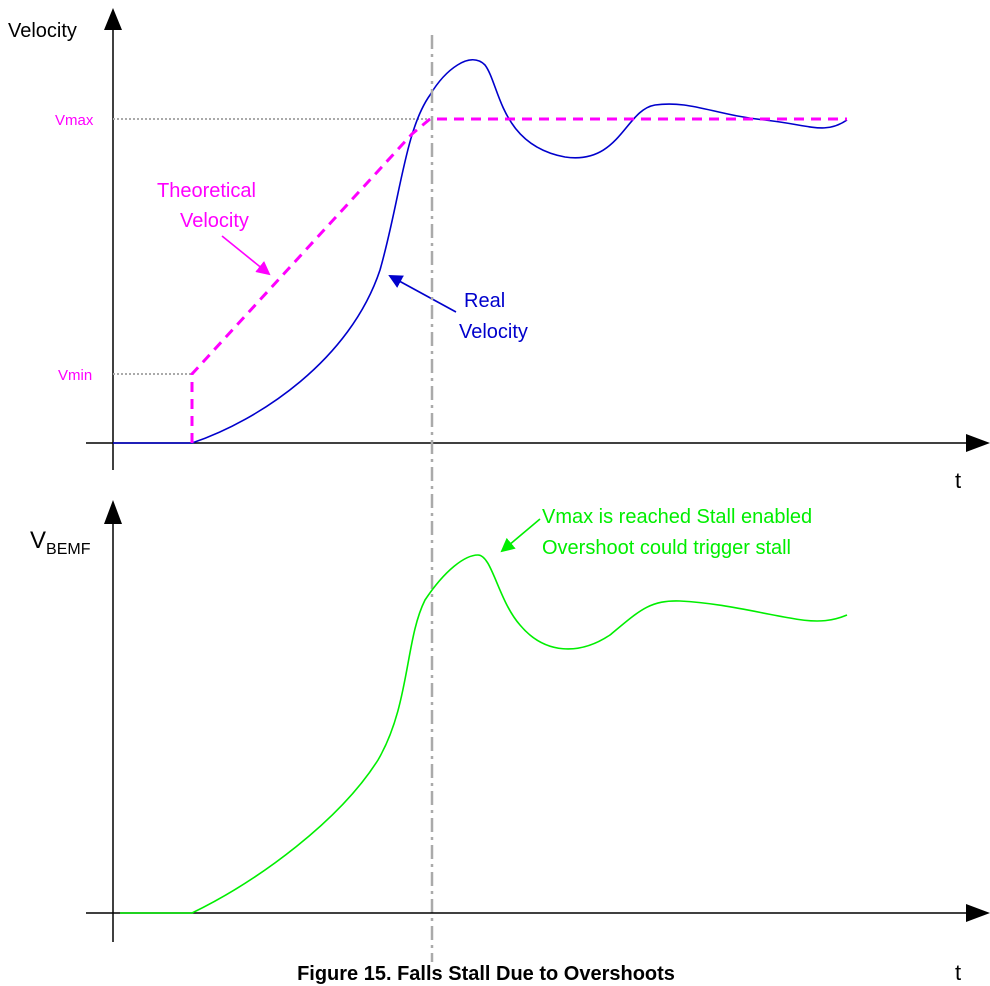 The width and height of the screenshot is (990, 986). What do you see at coordinates (246, 255) in the screenshot?
I see `theoretical-pointer-arrow-icon` at bounding box center [246, 255].